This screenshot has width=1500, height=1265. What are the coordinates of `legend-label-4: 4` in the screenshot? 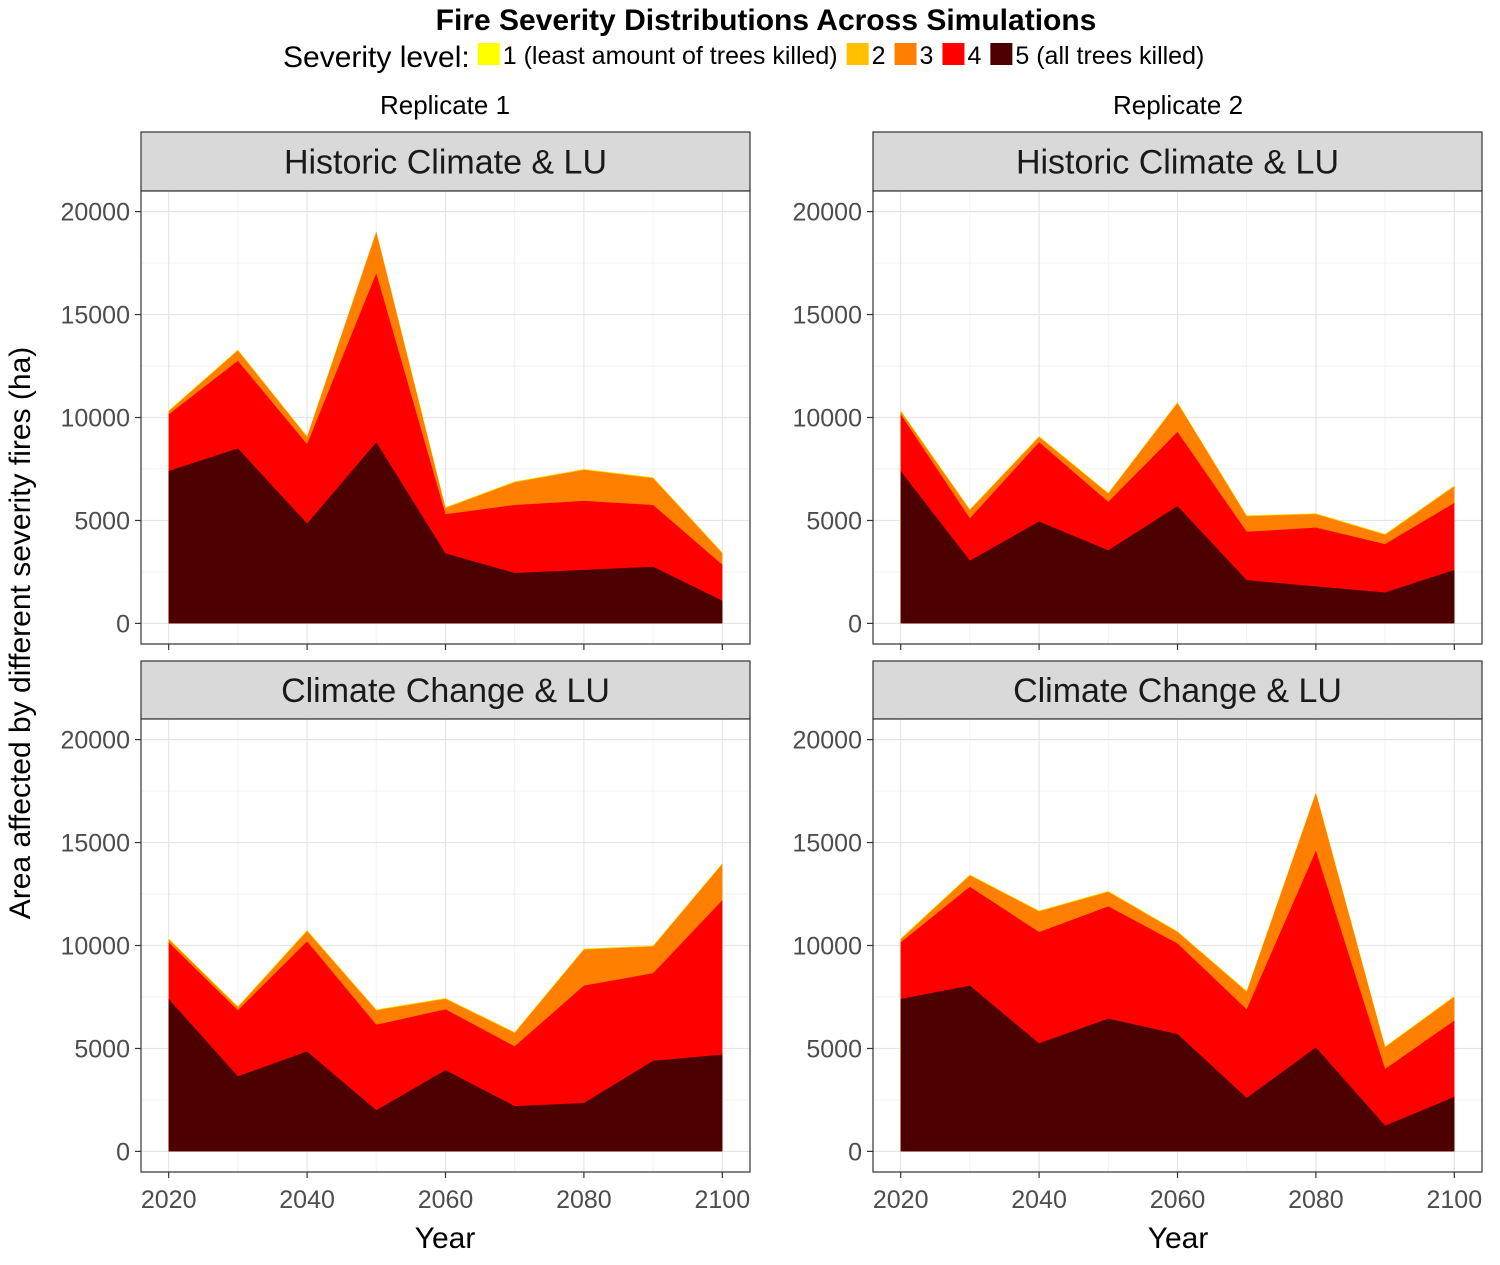 It's located at (974, 56).